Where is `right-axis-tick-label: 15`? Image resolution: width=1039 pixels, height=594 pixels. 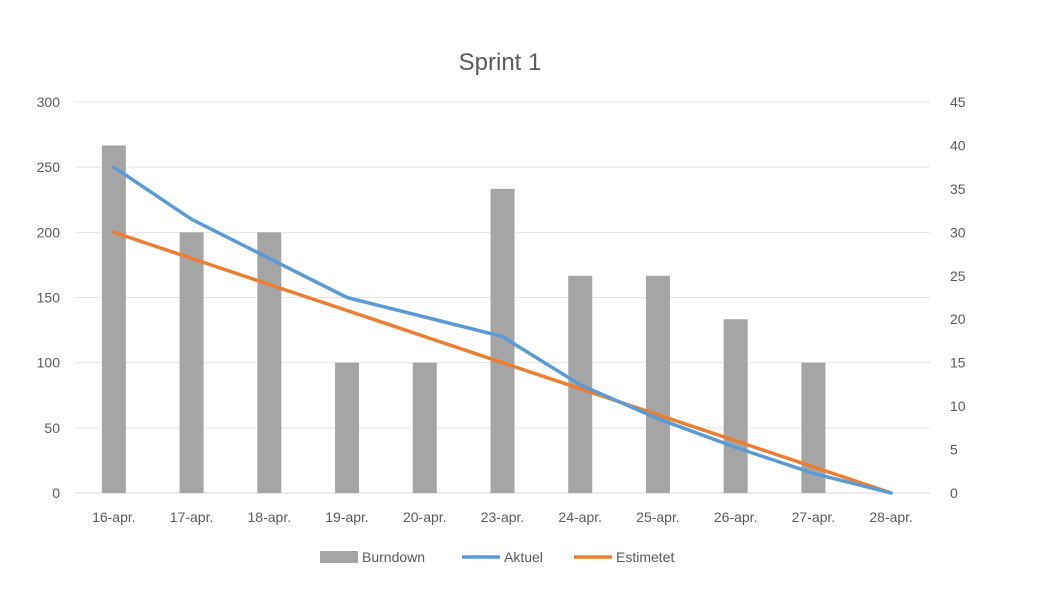 right-axis-tick-label: 15 is located at coordinates (958, 363).